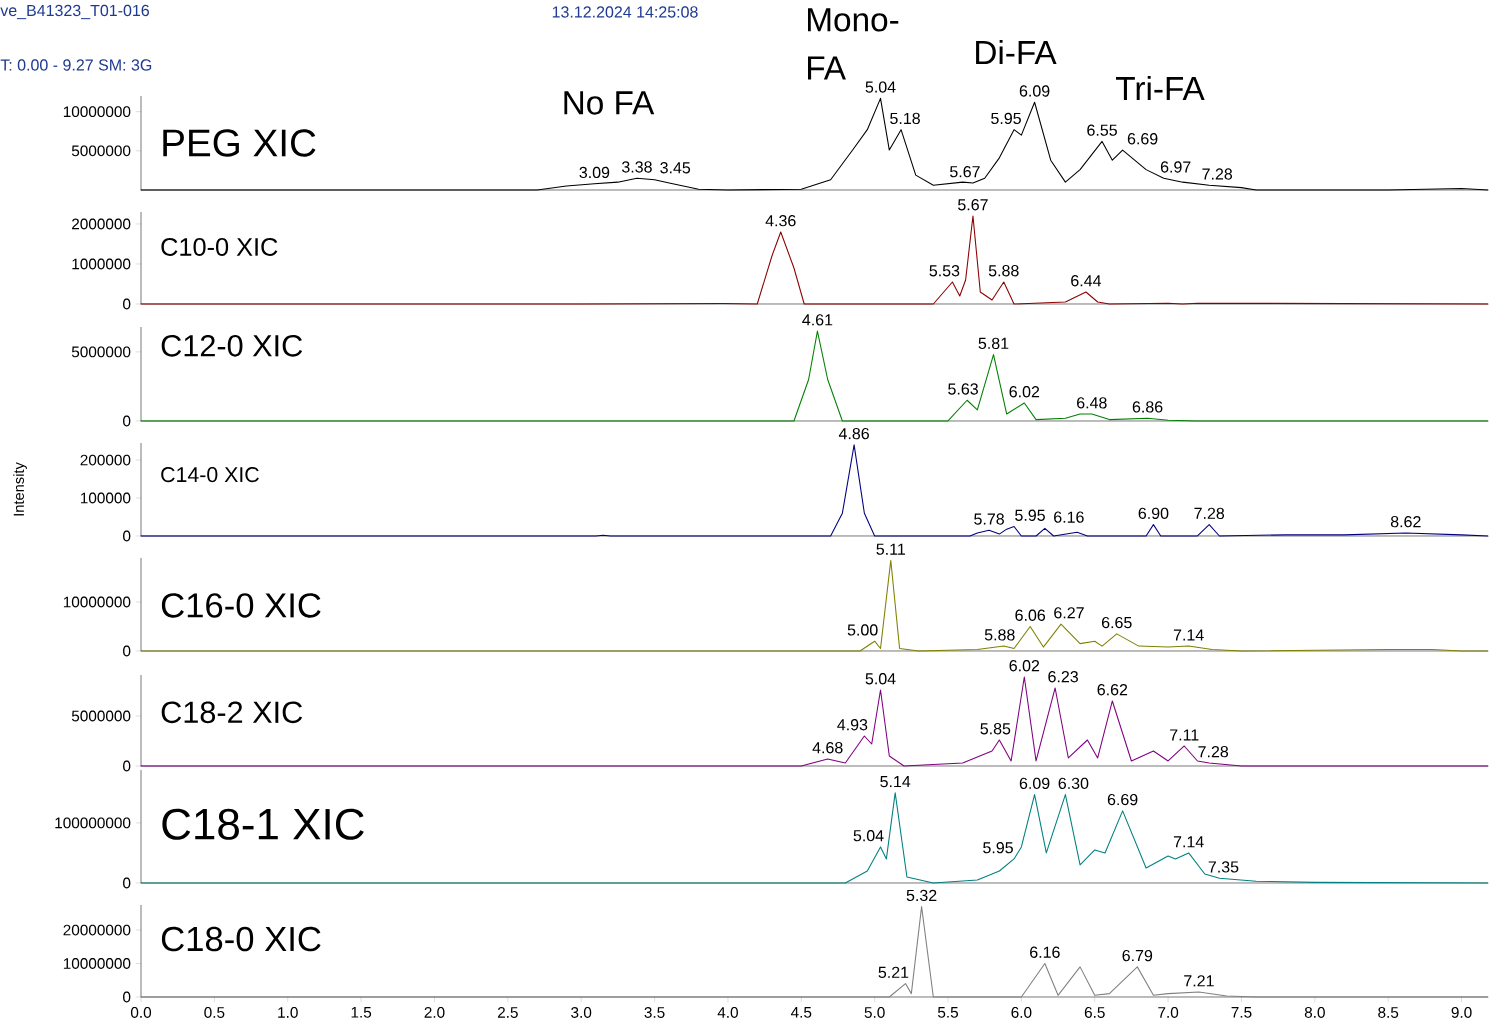 The width and height of the screenshot is (1490, 1028). What do you see at coordinates (1461, 1012) in the screenshot?
I see `x-tick-label: 9.0` at bounding box center [1461, 1012].